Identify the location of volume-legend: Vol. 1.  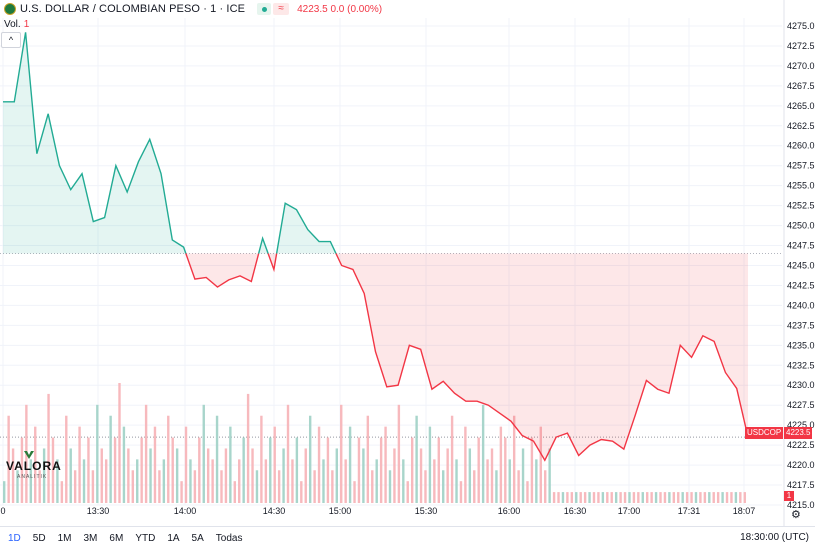
(16, 24).